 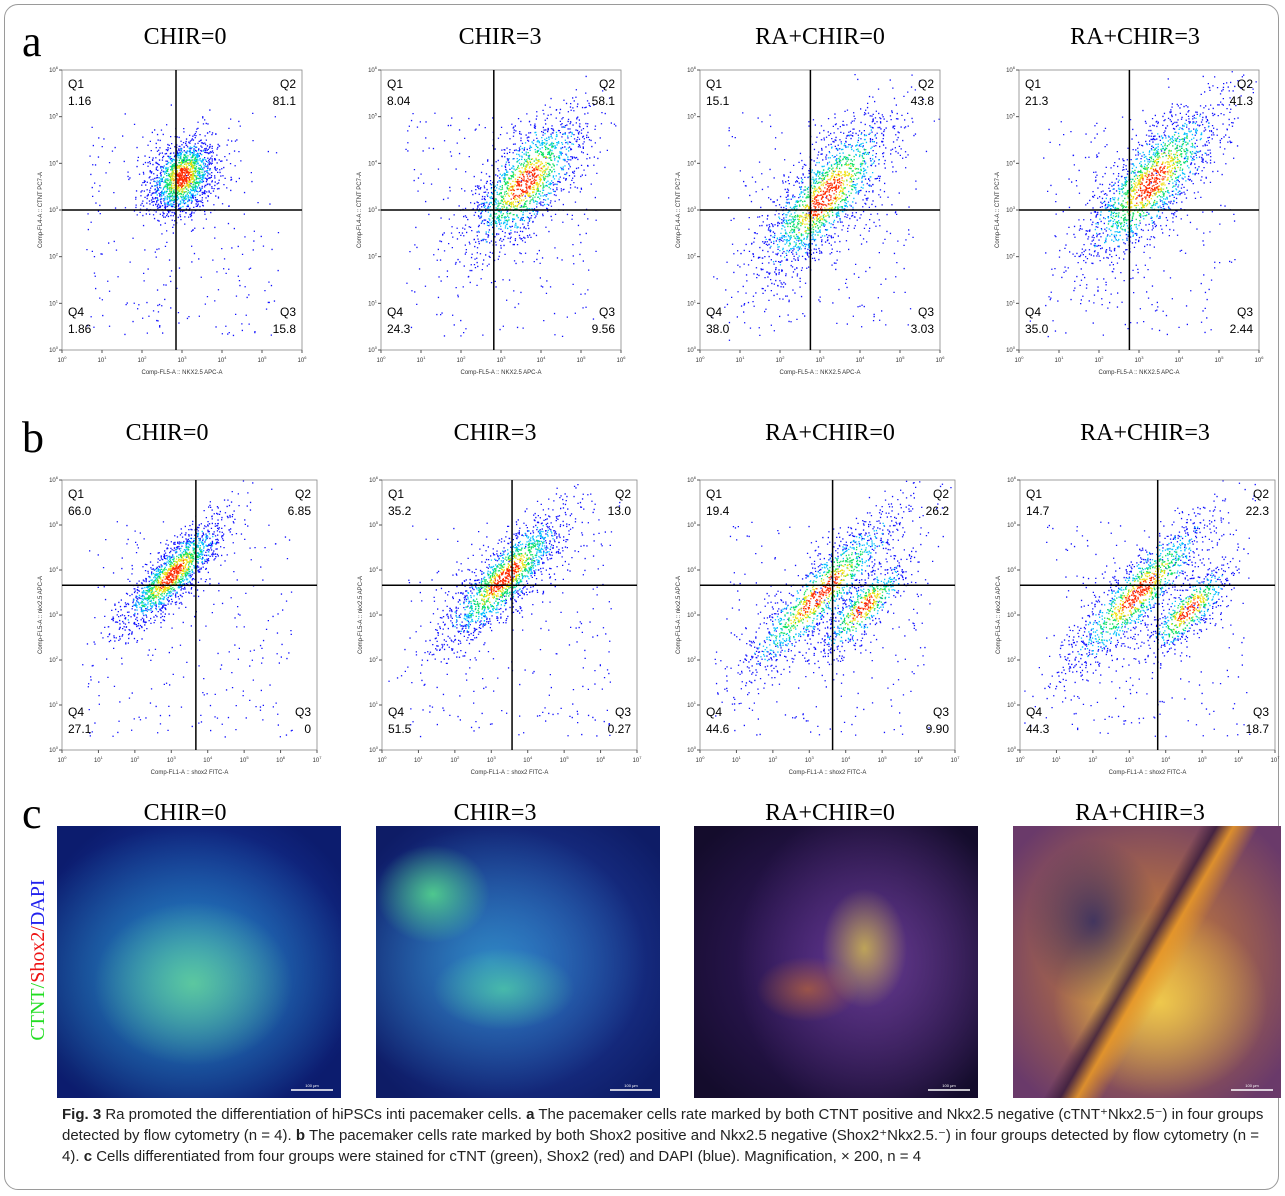 What do you see at coordinates (820, 37) in the screenshot?
I see `plot-title: RA+CHIR=0` at bounding box center [820, 37].